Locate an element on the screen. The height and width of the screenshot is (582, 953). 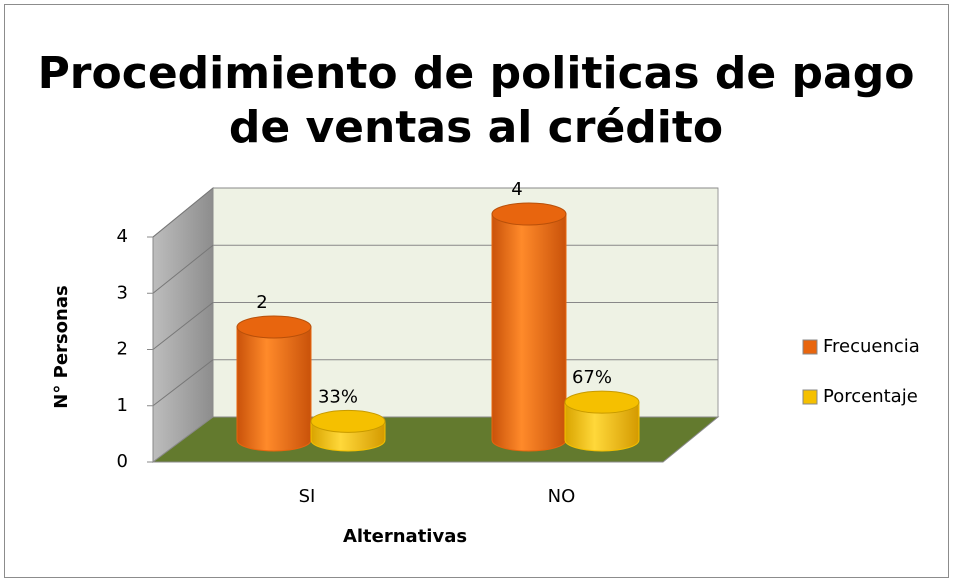
y-tick-label: 2 is located at coordinates (122, 349).